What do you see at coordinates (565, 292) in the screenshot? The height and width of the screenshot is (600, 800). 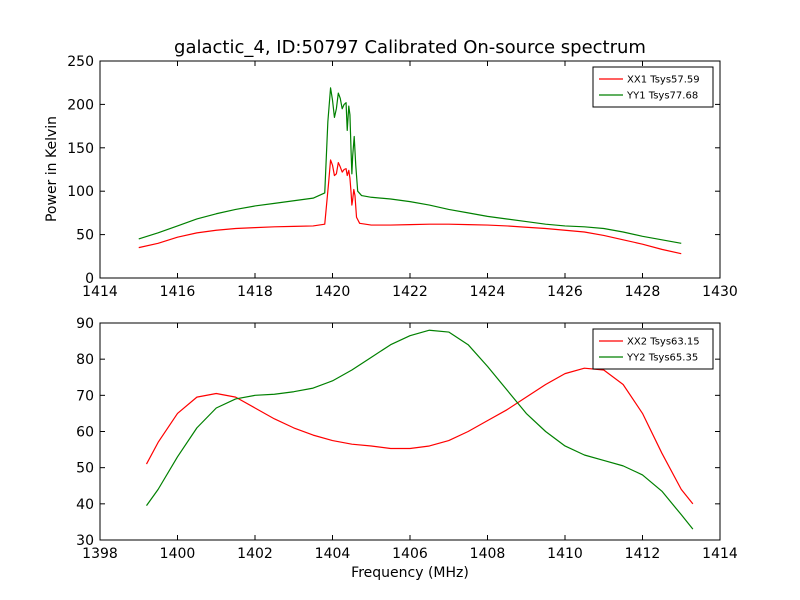 I see `top-x-tick-label: 1426` at bounding box center [565, 292].